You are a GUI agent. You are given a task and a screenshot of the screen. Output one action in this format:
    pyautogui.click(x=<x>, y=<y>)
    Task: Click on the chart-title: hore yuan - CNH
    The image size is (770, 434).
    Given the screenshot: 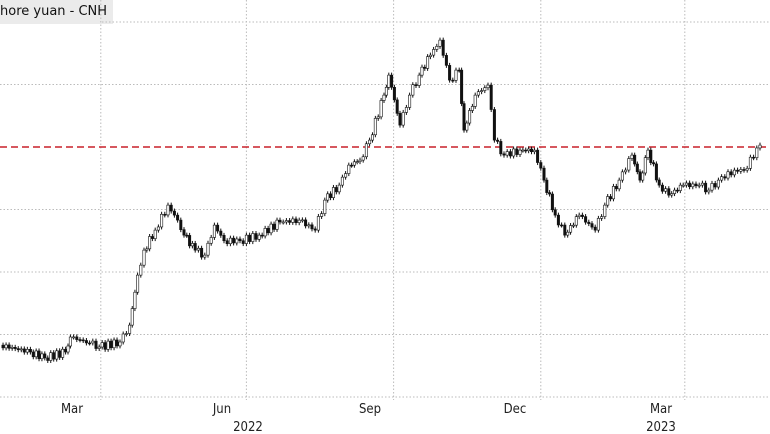 What is the action you would take?
    pyautogui.click(x=57, y=12)
    